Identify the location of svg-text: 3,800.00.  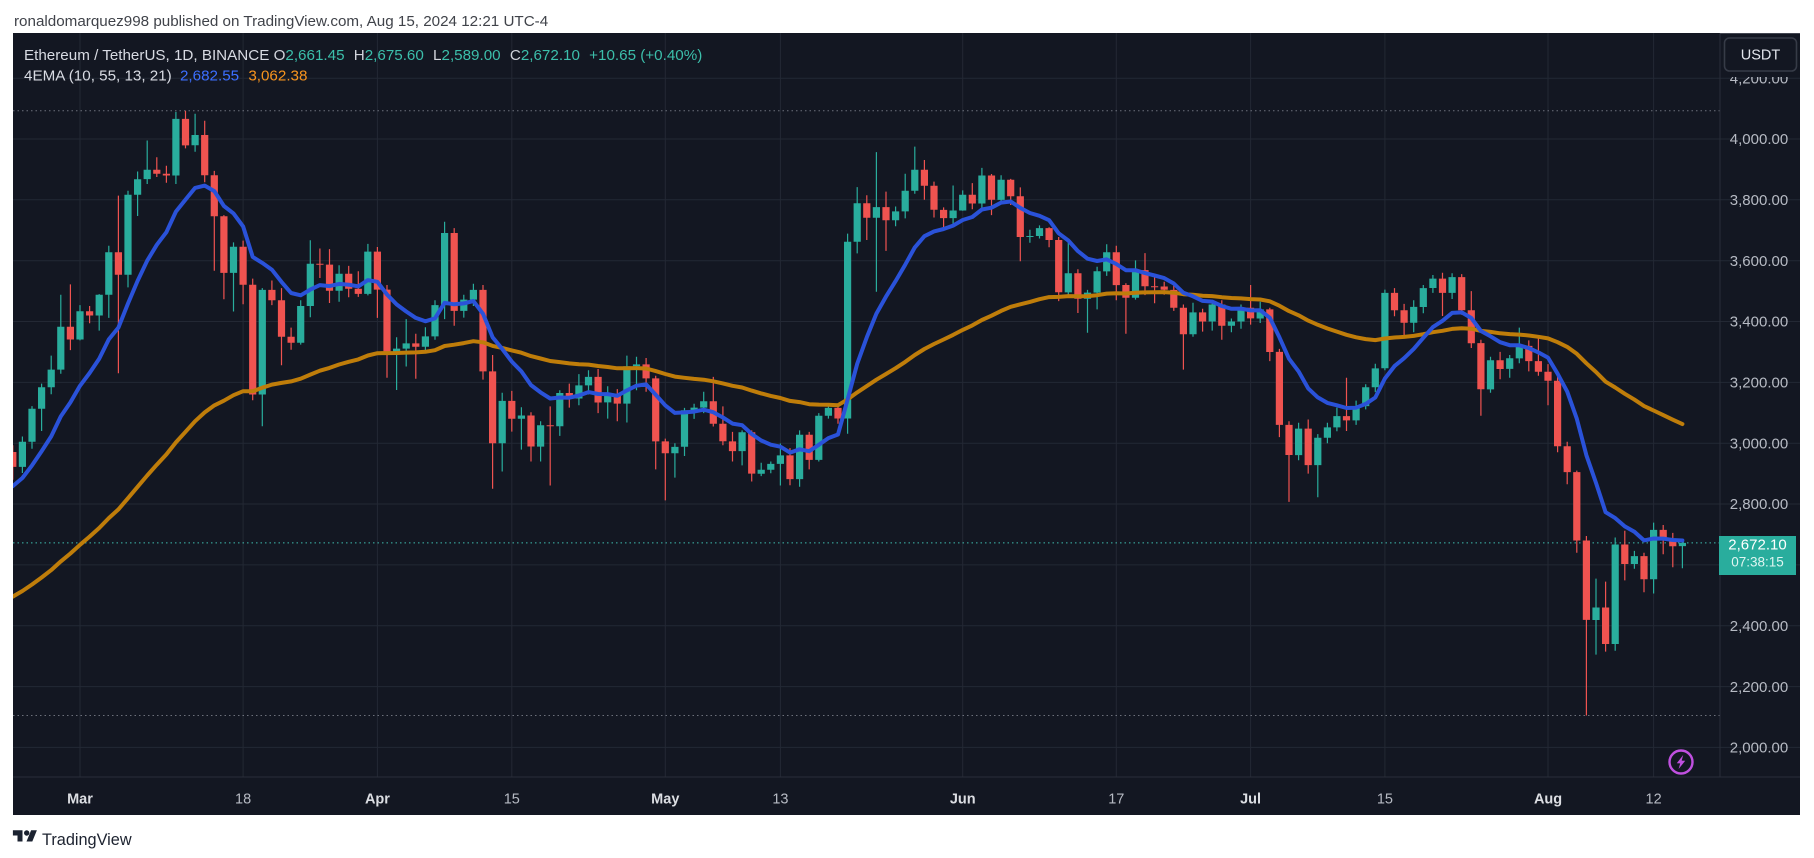
(1759, 200).